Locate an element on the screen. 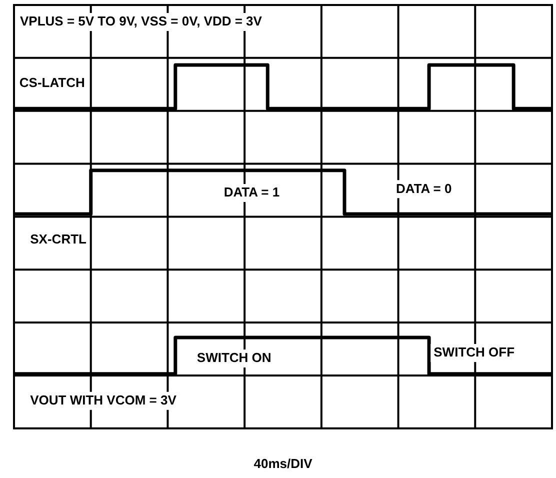  x-axis-title: 40ms/DIV is located at coordinates (283, 463).